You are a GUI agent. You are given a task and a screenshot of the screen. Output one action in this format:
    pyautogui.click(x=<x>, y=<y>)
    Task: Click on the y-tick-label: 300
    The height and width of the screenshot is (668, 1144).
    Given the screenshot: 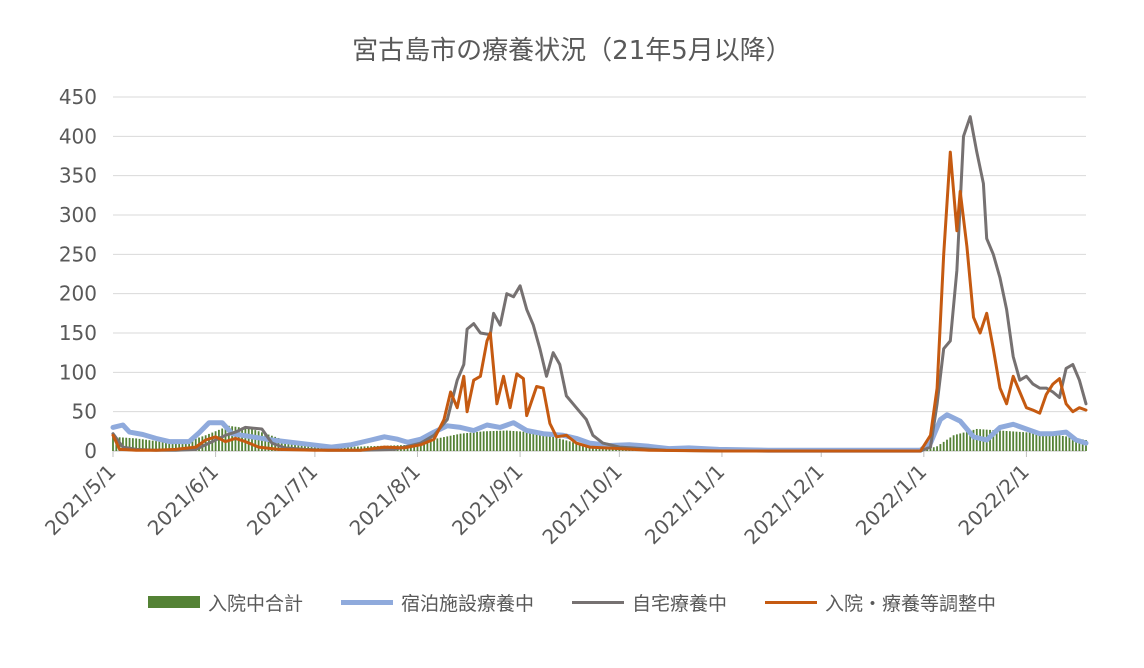 What is the action you would take?
    pyautogui.click(x=78, y=215)
    